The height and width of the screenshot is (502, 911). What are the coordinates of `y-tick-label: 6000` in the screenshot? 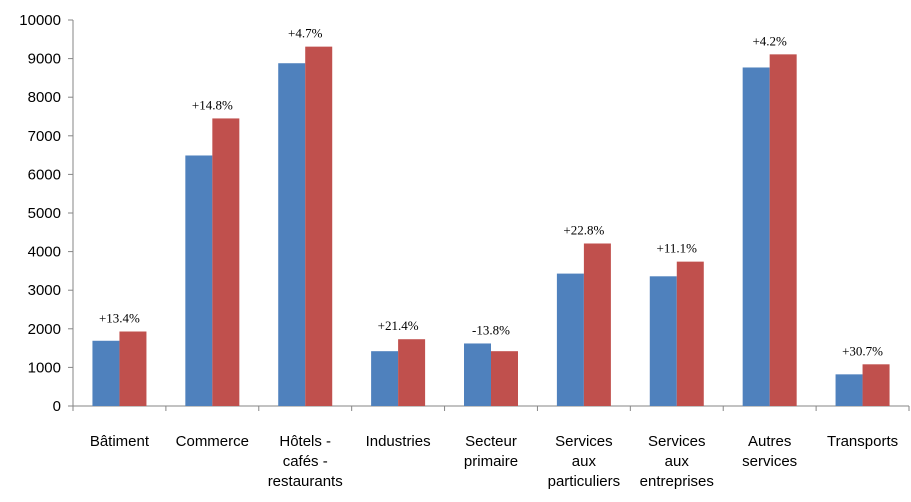 It's located at (44, 174).